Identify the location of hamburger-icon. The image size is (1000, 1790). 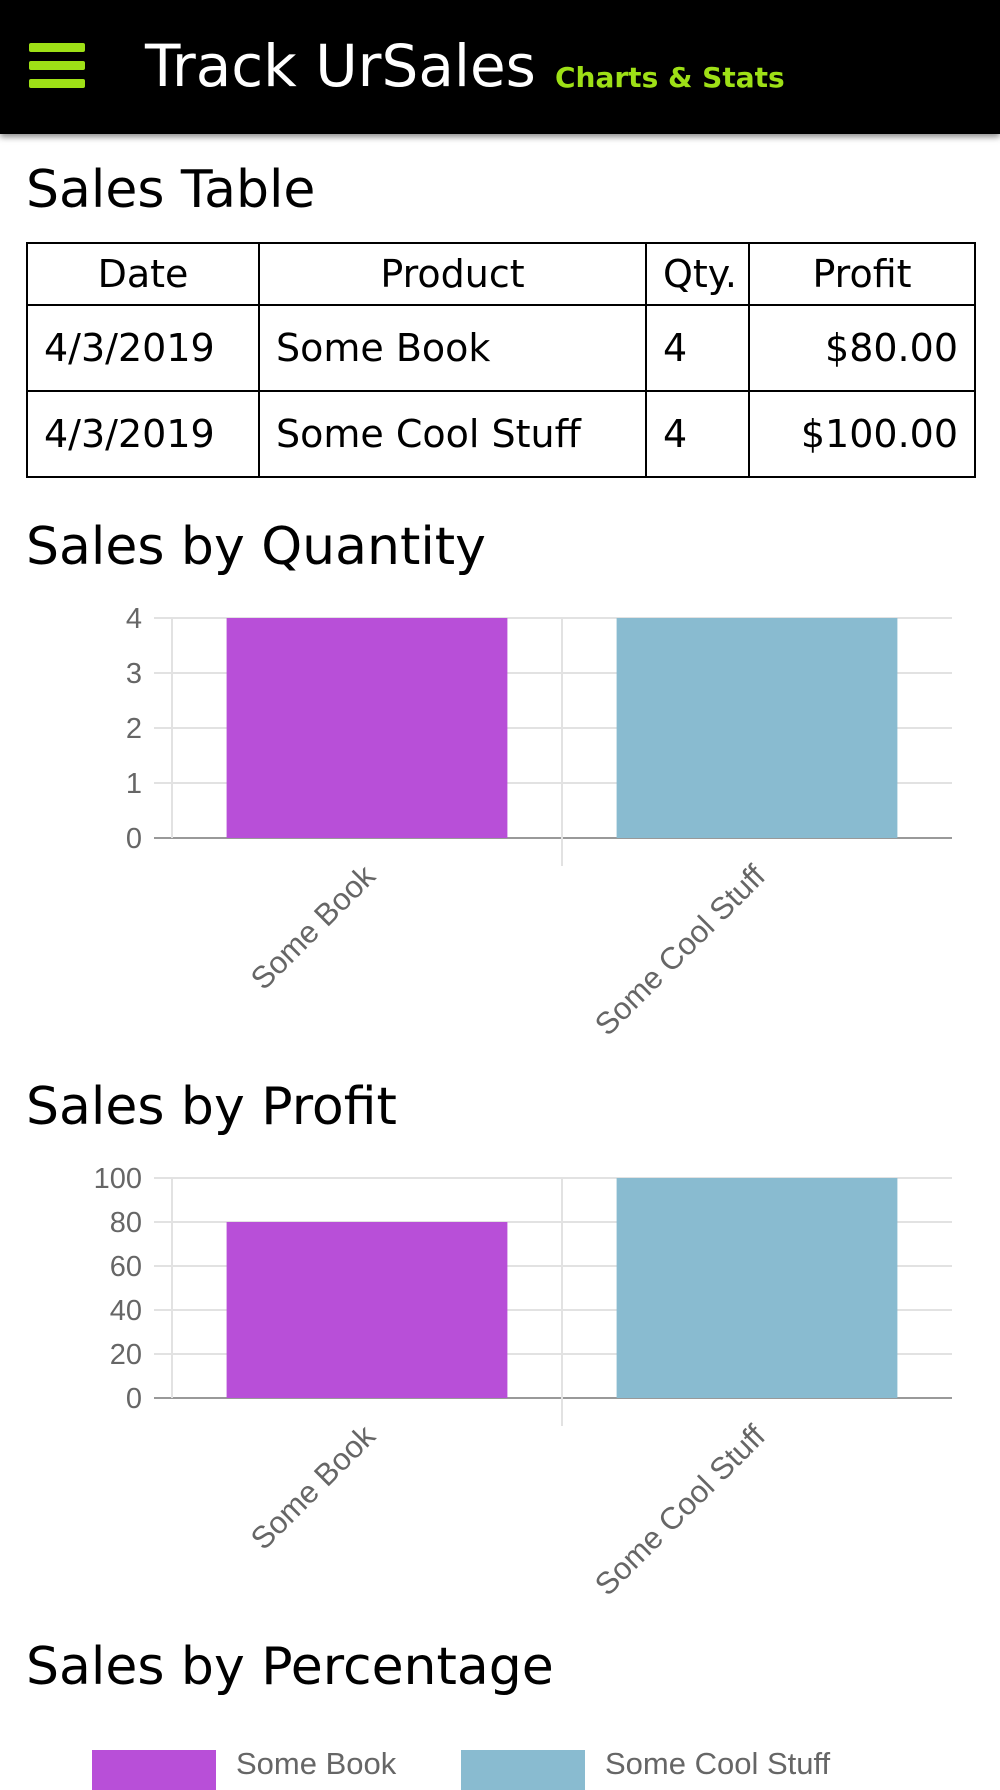
(58, 66).